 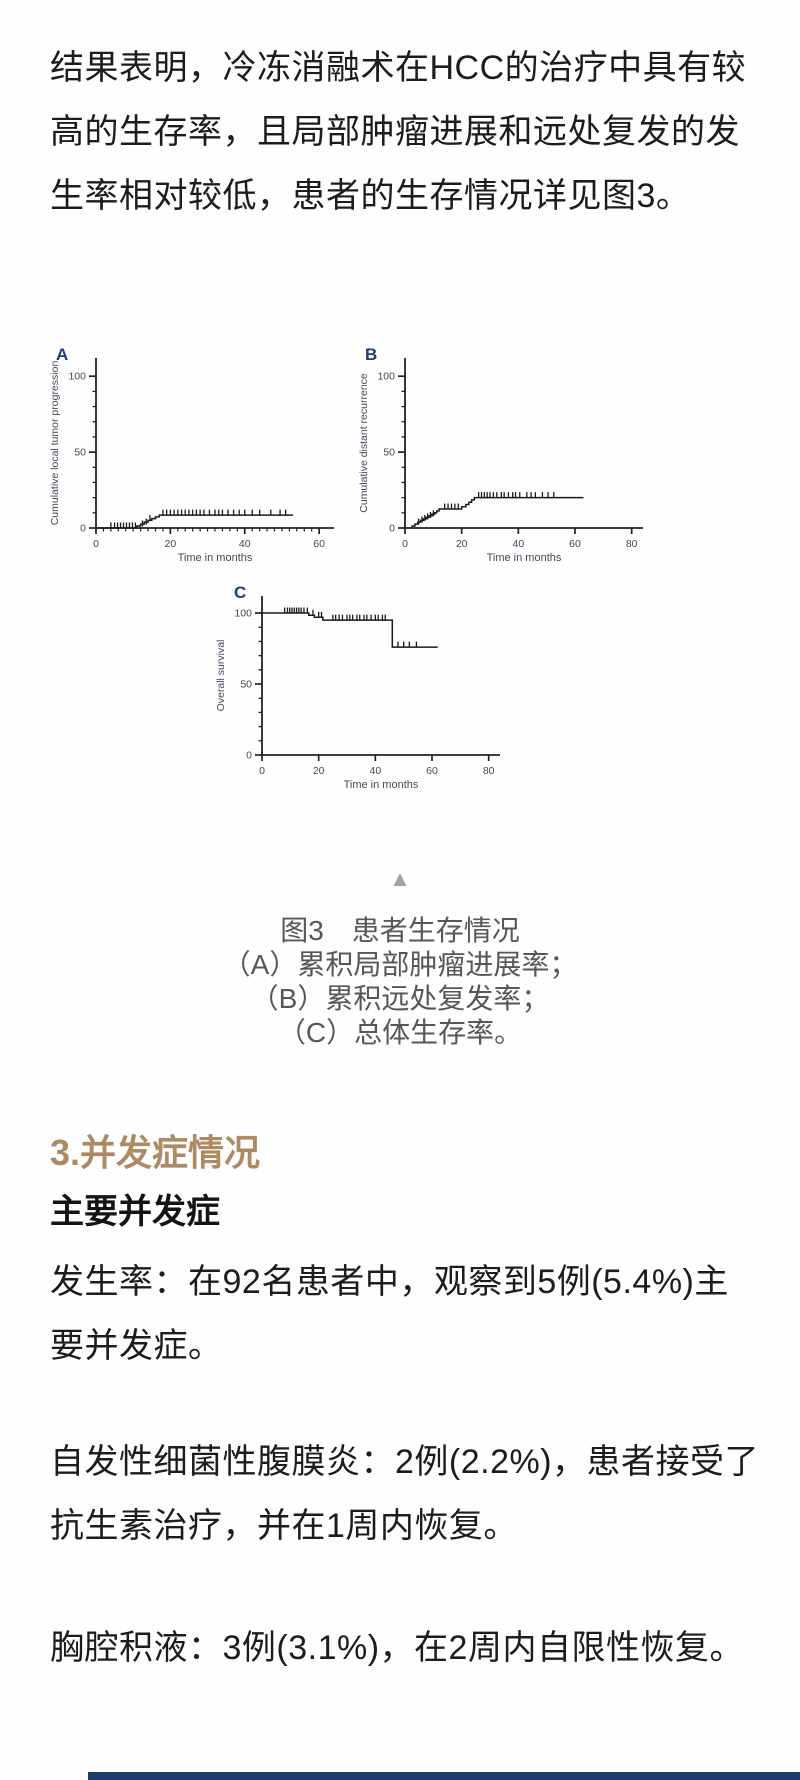 What do you see at coordinates (364, 443) in the screenshot?
I see `y-axis-label: Cumulative distant recurrence` at bounding box center [364, 443].